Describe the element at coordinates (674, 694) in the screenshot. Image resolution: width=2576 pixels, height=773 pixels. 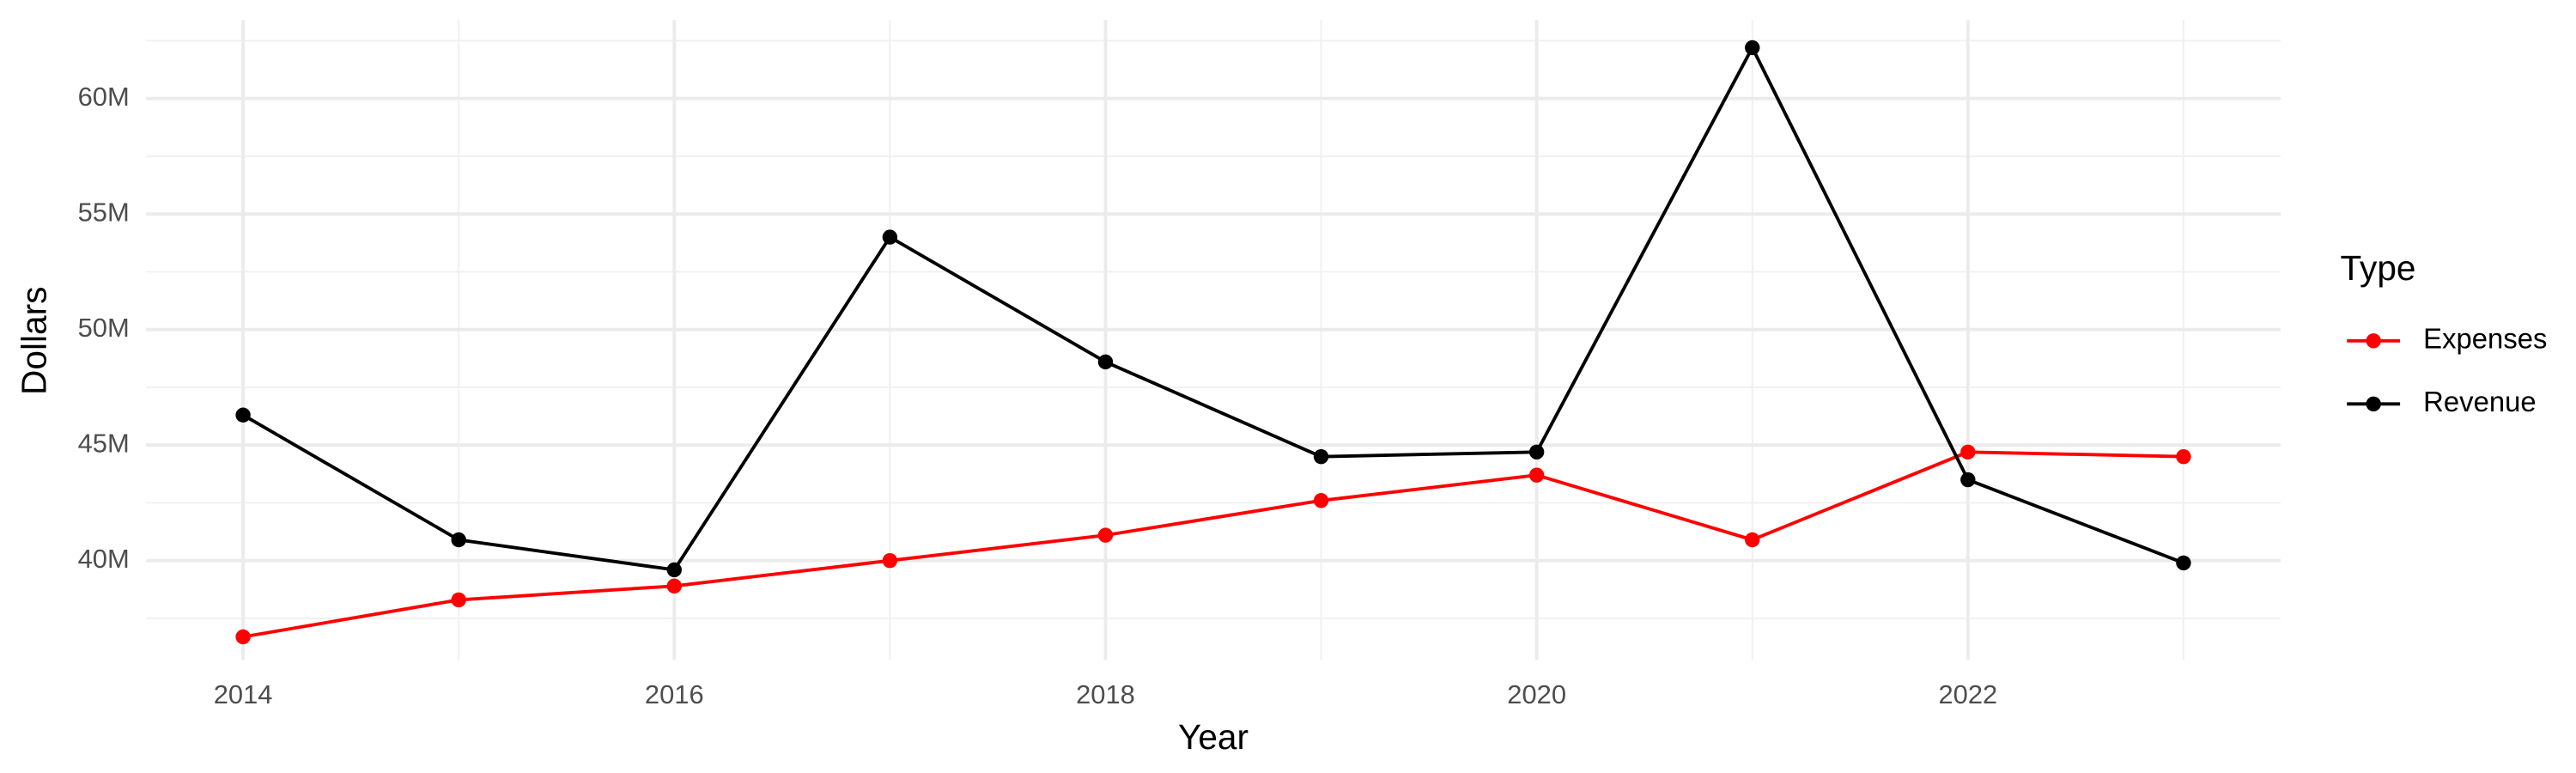
I see `x-tick-label: 2016` at that location.